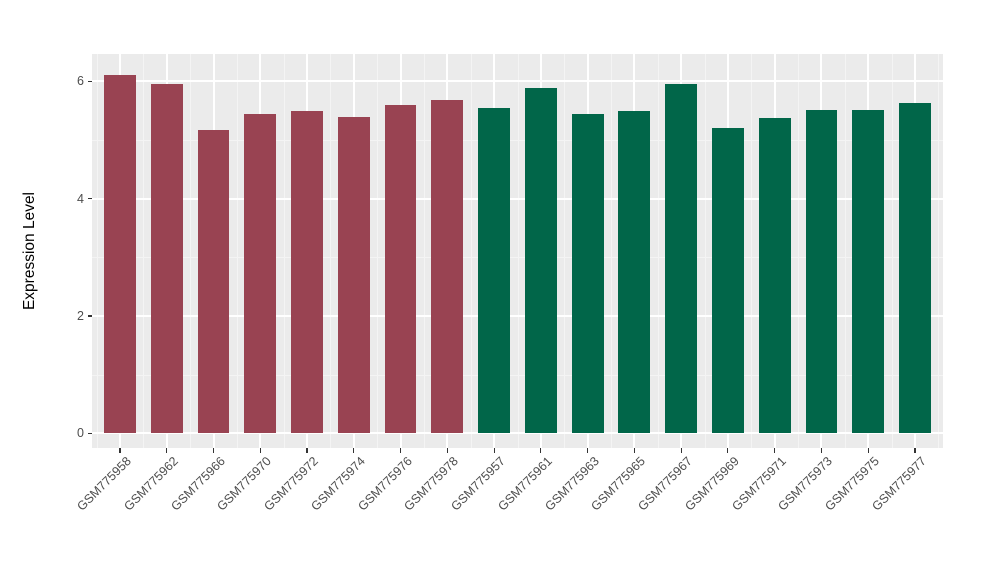  I want to click on bar-GSM775963, so click(587, 273).